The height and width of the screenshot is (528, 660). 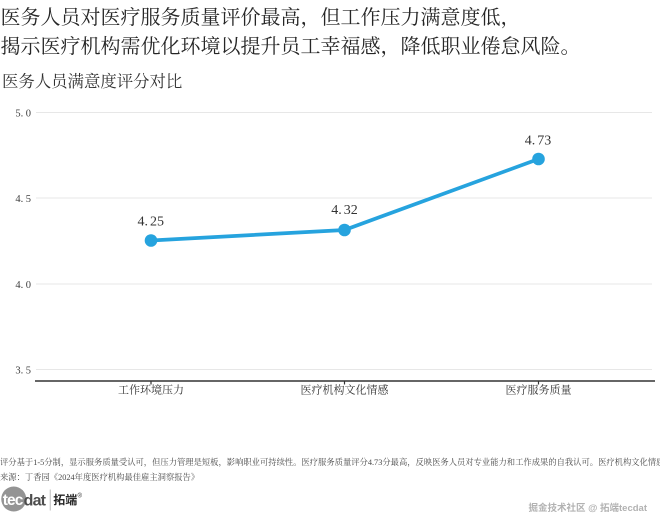 I want to click on svg-text: 医疗机构文化情感, so click(x=345, y=390).